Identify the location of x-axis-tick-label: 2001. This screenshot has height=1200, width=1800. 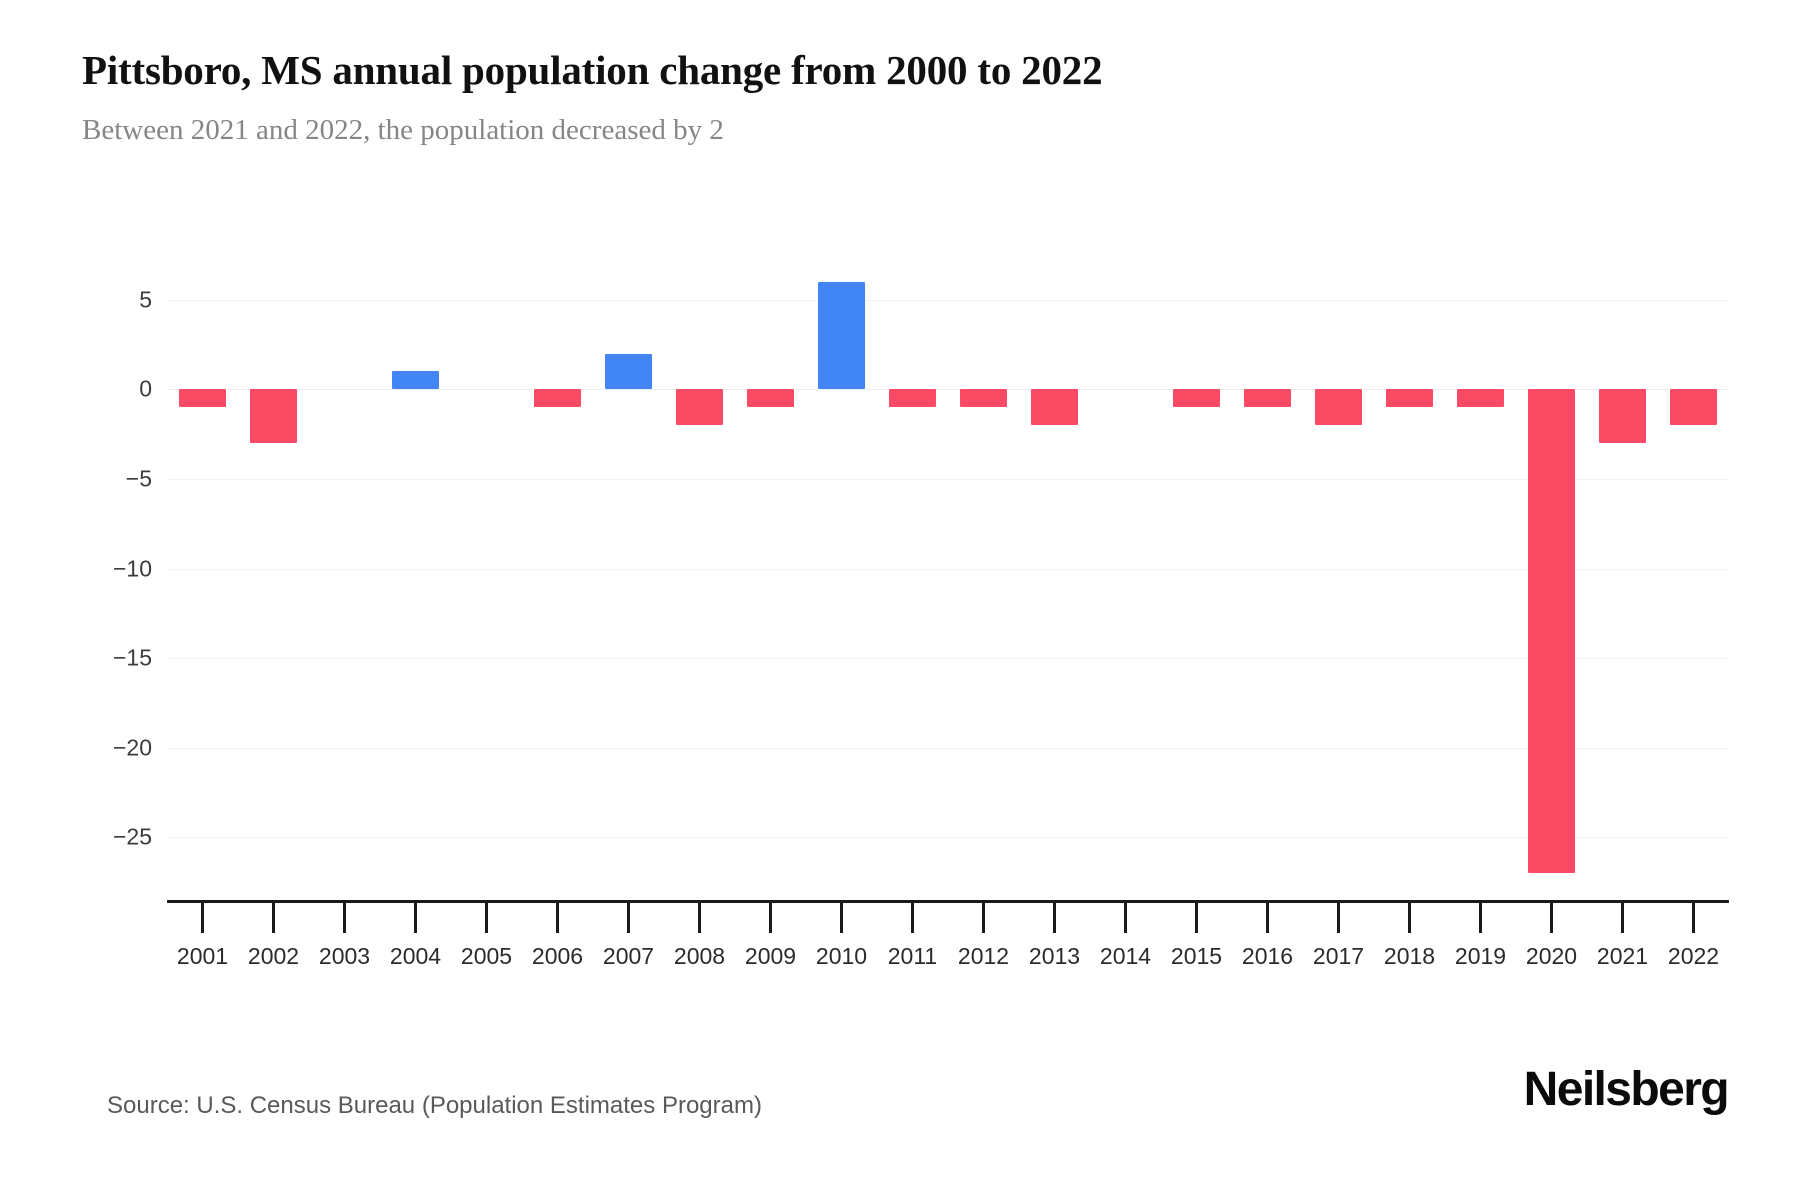
(202, 956).